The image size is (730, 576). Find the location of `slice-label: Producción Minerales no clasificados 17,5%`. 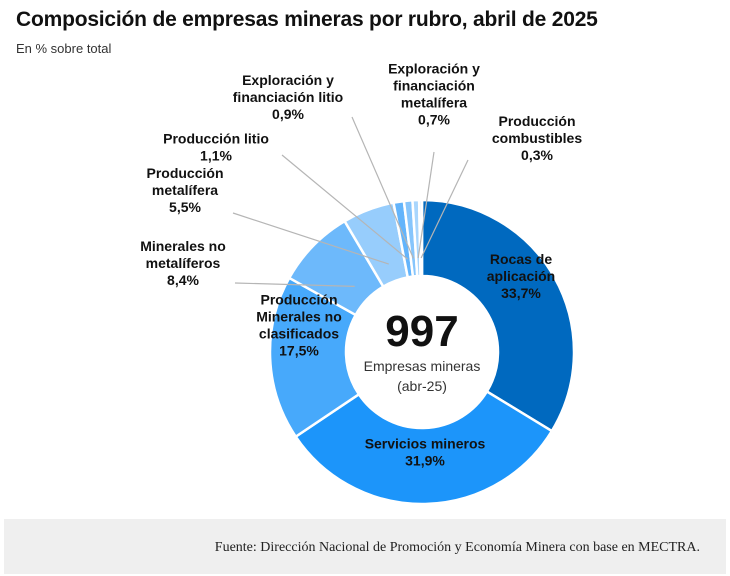

slice-label: Producción Minerales no clasificados 17,5% is located at coordinates (299, 325).